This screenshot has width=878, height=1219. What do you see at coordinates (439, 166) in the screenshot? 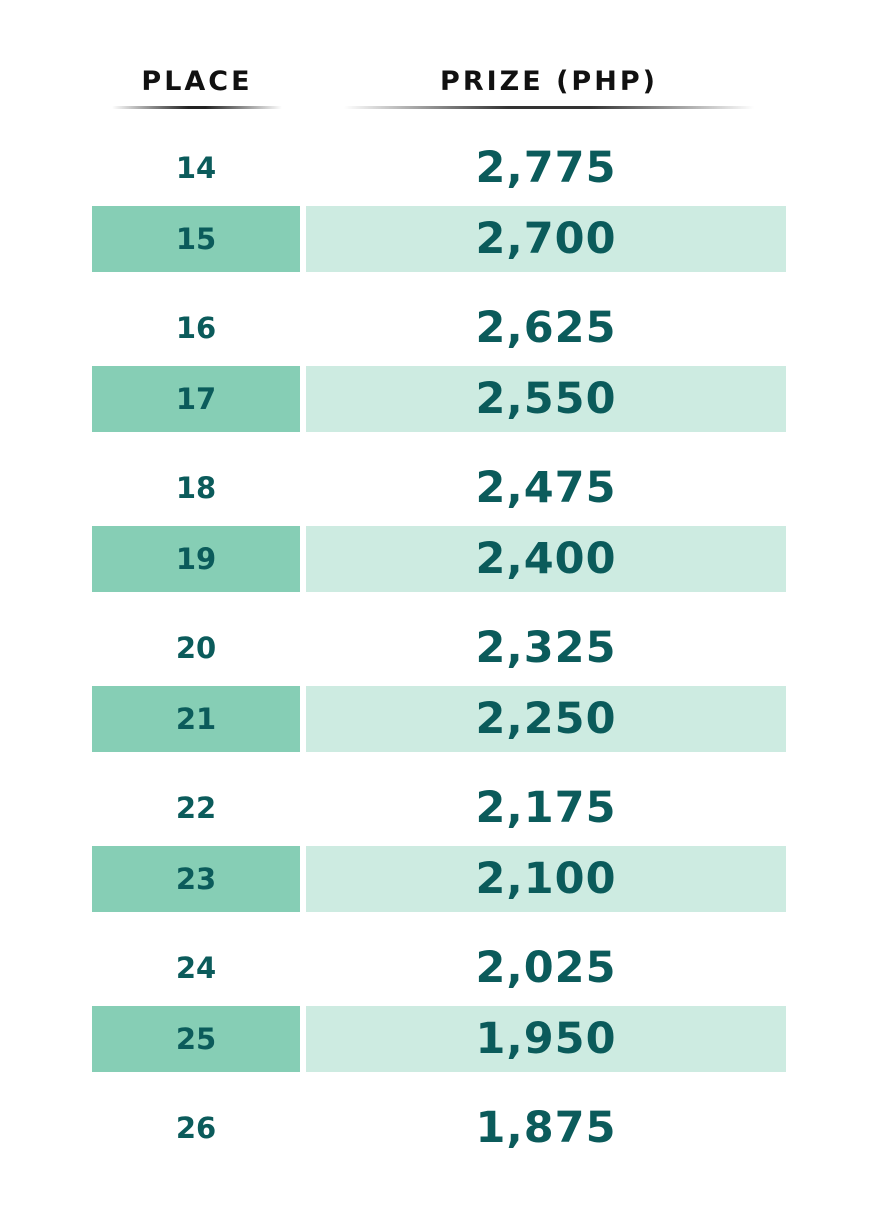
I see `table-row: 14 2,775` at bounding box center [439, 166].